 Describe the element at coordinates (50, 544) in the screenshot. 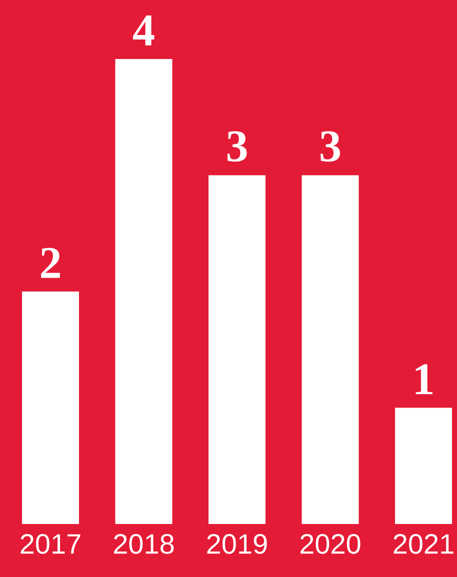

I see `x-tick-label: 2017` at that location.